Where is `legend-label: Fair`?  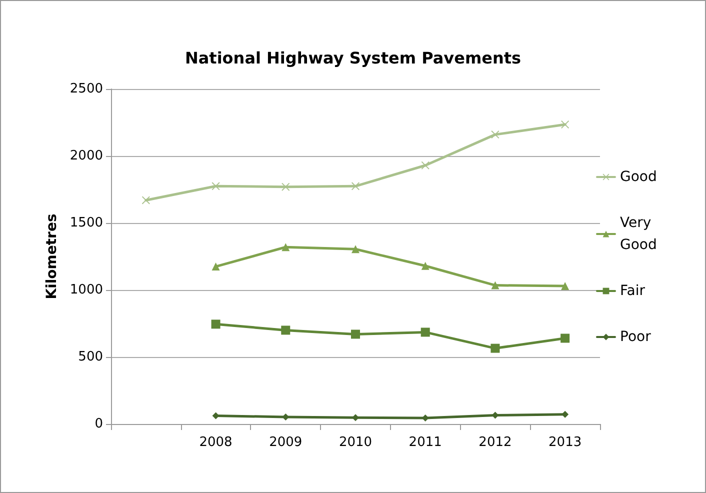 legend-label: Fair is located at coordinates (633, 291).